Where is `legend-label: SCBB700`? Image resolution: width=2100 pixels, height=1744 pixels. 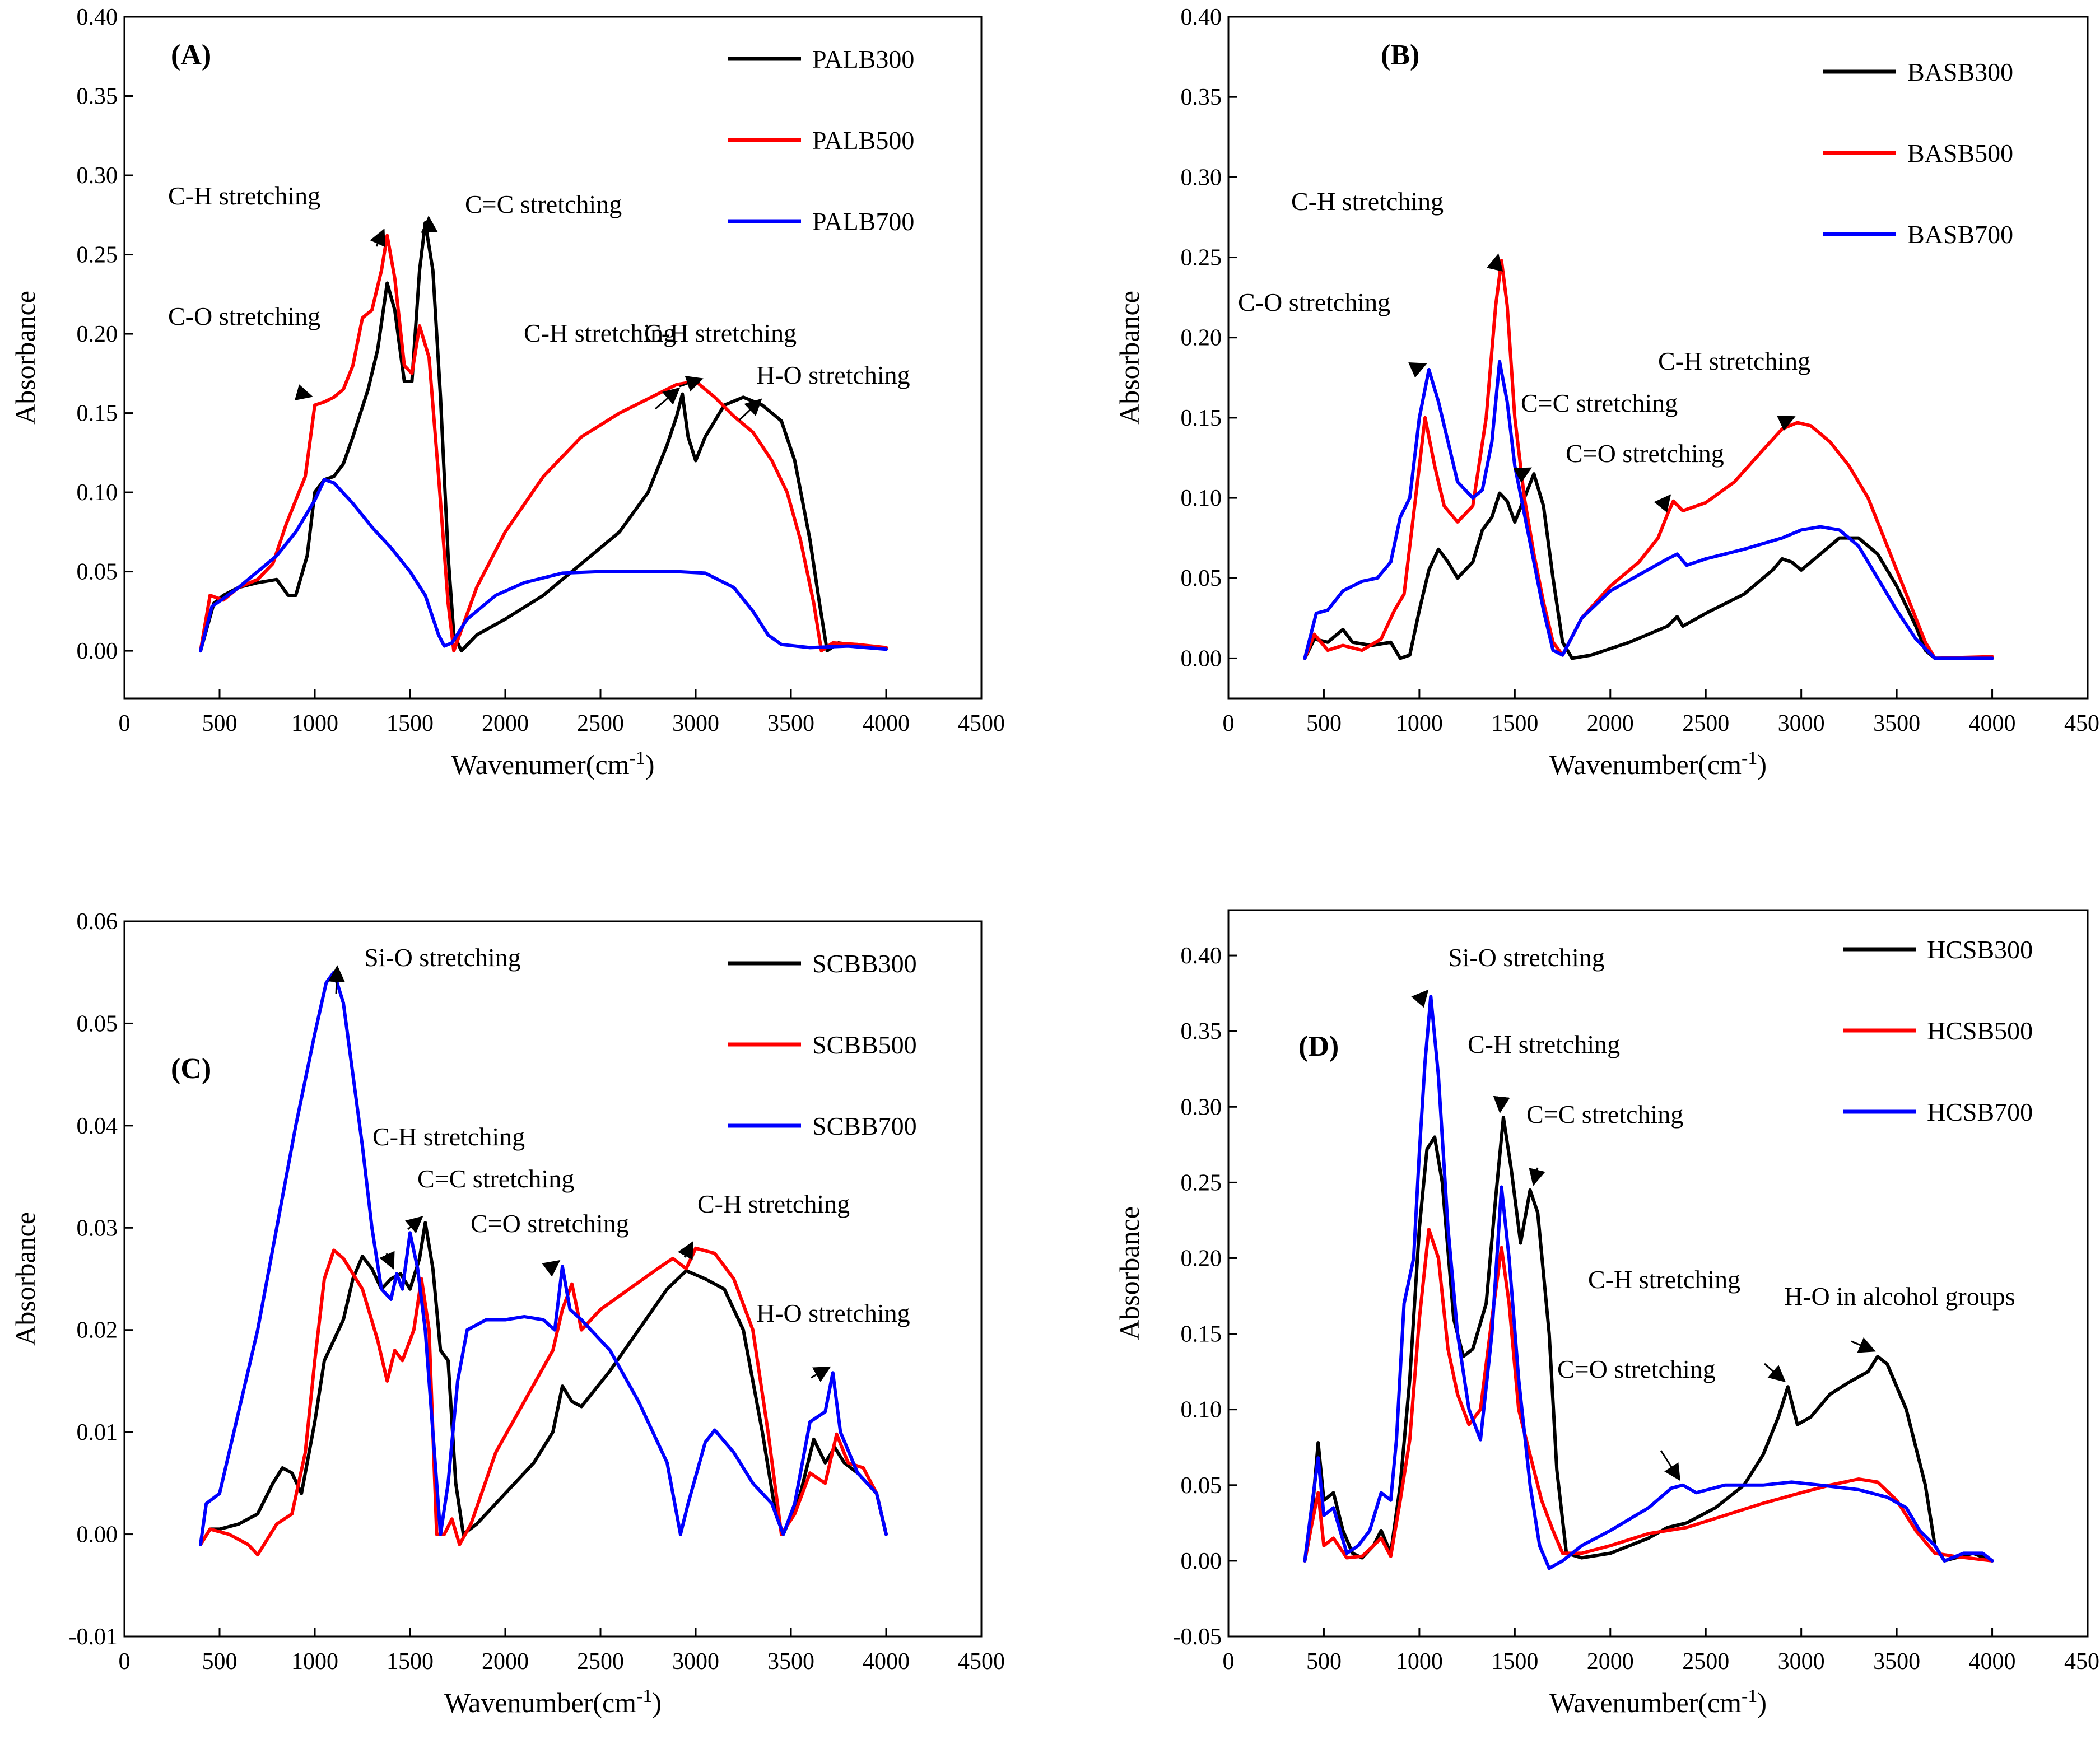 legend-label: SCBB700 is located at coordinates (864, 1126).